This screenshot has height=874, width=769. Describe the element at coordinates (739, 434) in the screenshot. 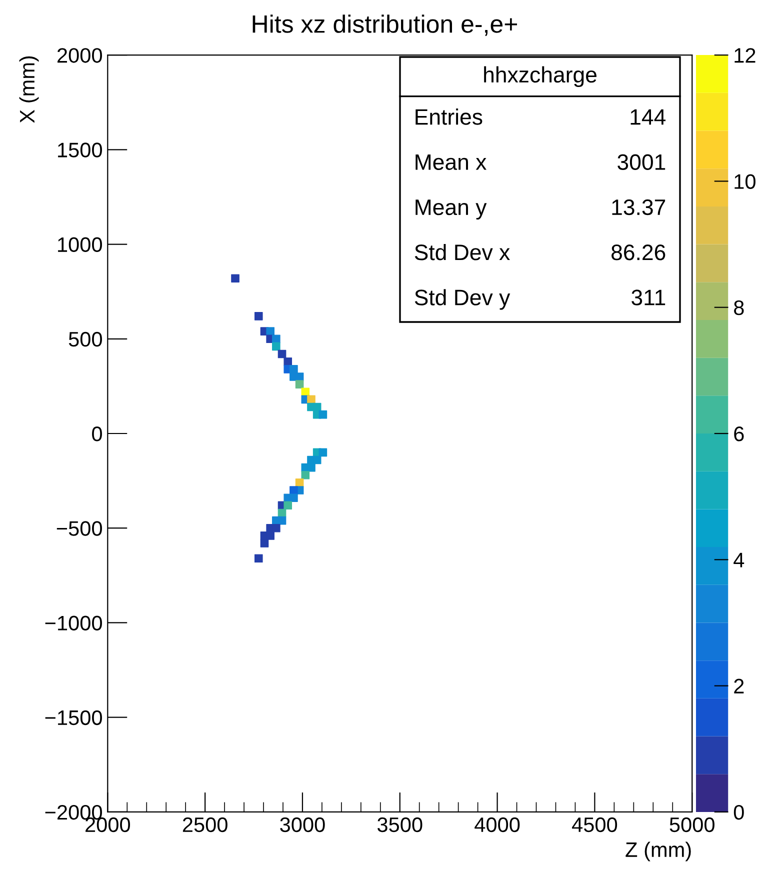

I see `color-bar-label: 6` at that location.